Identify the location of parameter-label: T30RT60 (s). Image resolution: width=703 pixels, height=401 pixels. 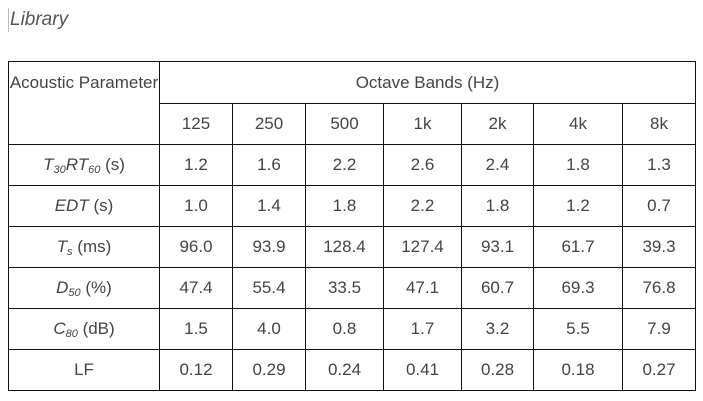
(84, 165).